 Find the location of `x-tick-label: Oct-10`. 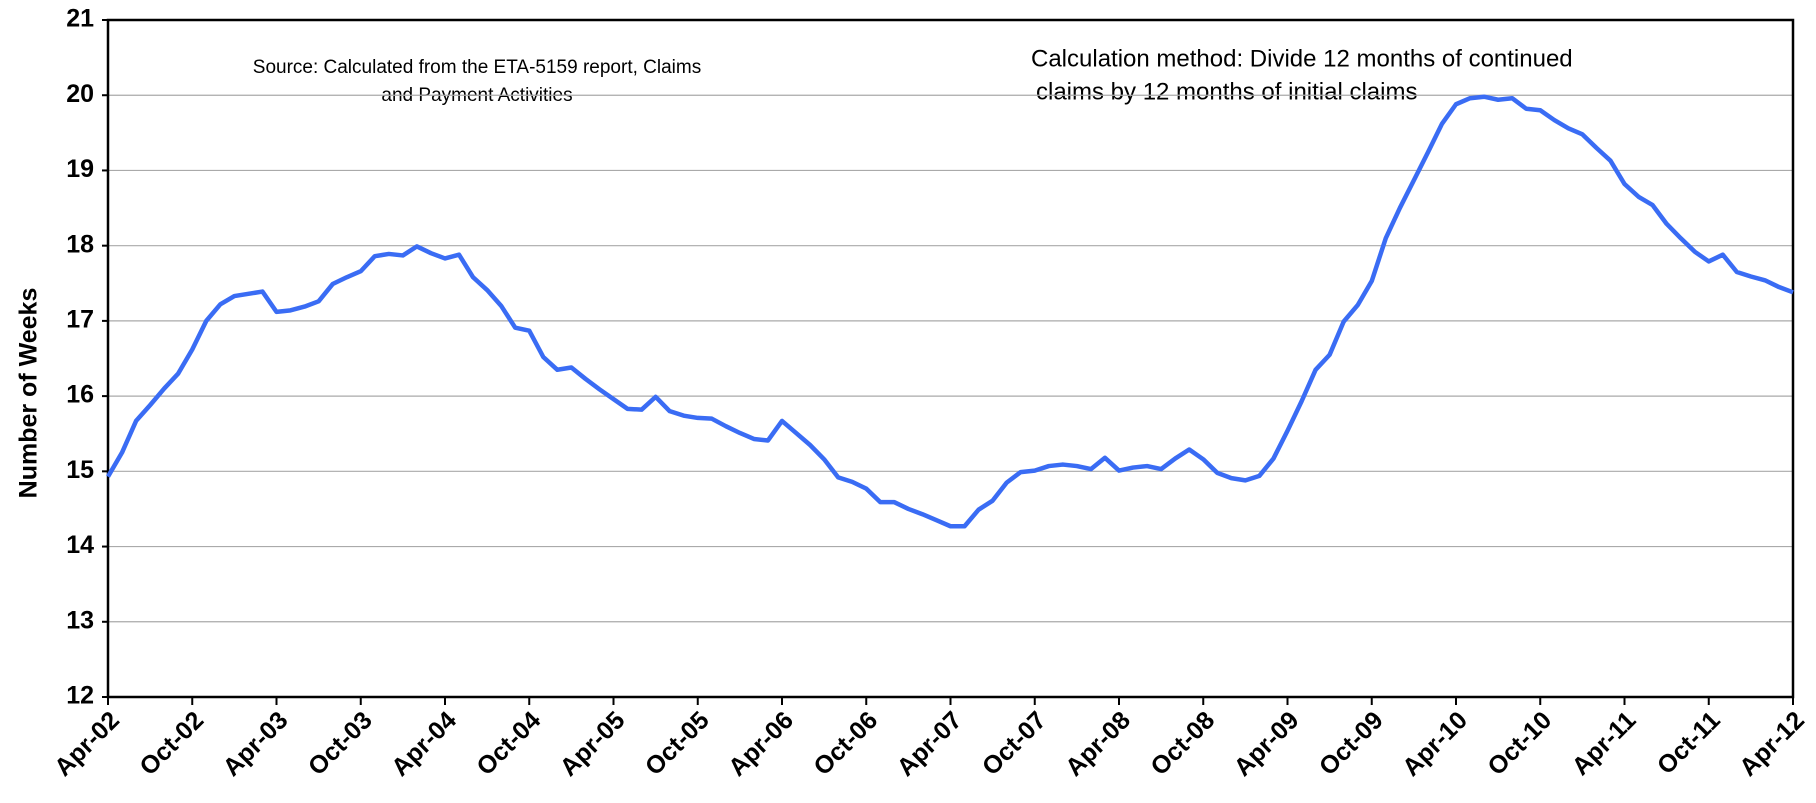

x-tick-label: Oct-10 is located at coordinates (1519, 743).